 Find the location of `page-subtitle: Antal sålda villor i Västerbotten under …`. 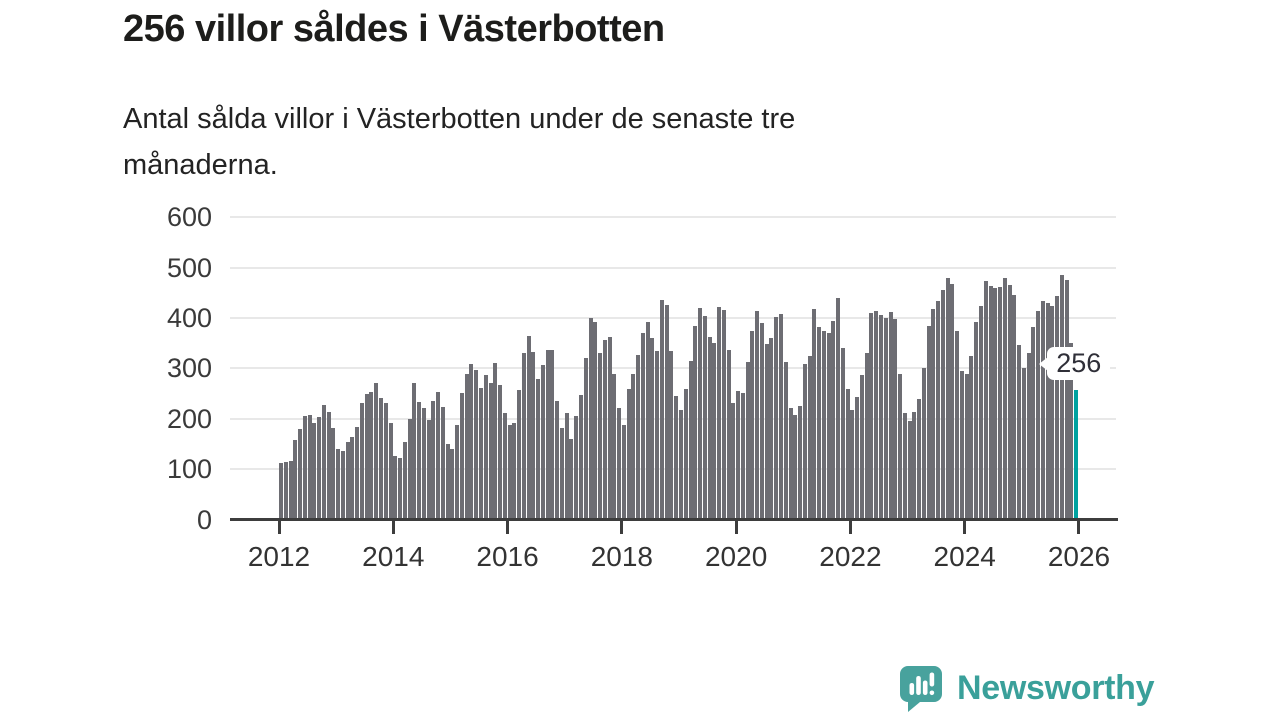

page-subtitle: Antal sålda villor i Västerbotten under … is located at coordinates (459, 142).